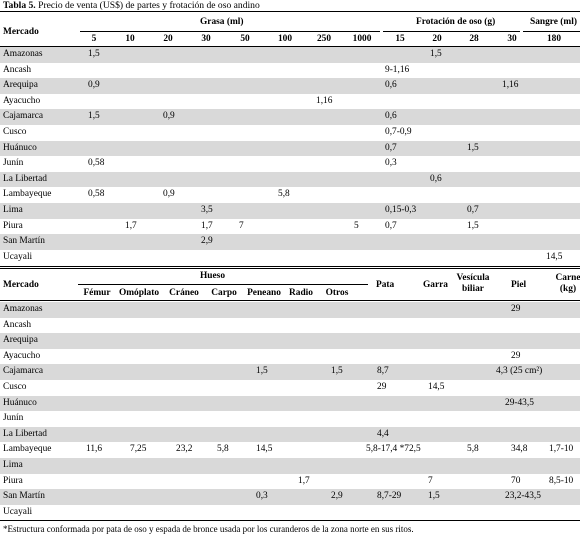 This screenshot has height=536, width=580. I want to click on header-rule, so click(290, 46).